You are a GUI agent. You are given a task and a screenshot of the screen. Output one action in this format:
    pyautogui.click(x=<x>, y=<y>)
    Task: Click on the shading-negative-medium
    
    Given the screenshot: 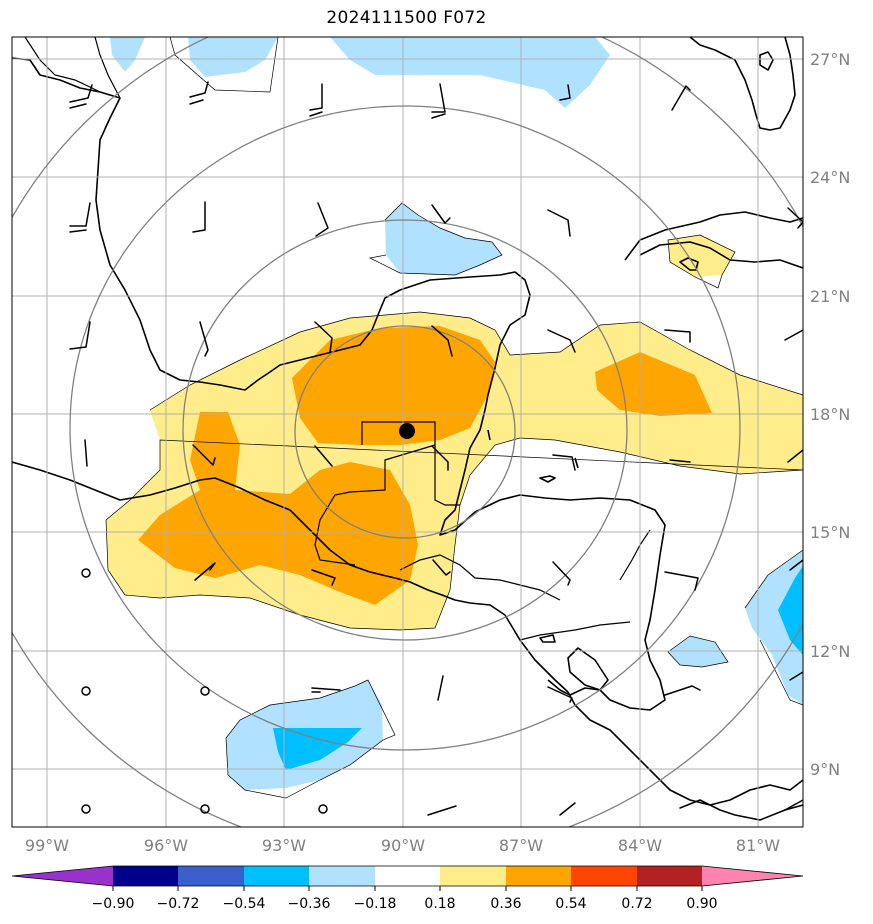 What is the action you would take?
    pyautogui.click(x=538, y=668)
    